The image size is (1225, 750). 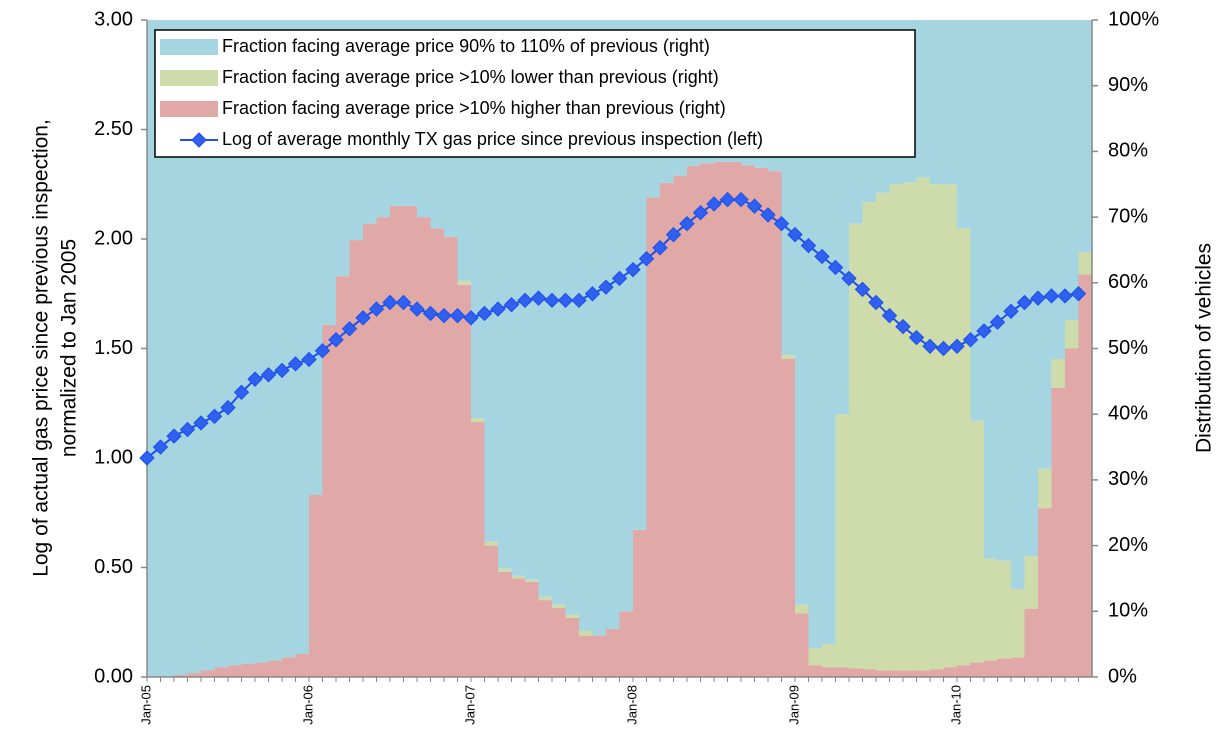 I want to click on legend-box, so click(x=535, y=93).